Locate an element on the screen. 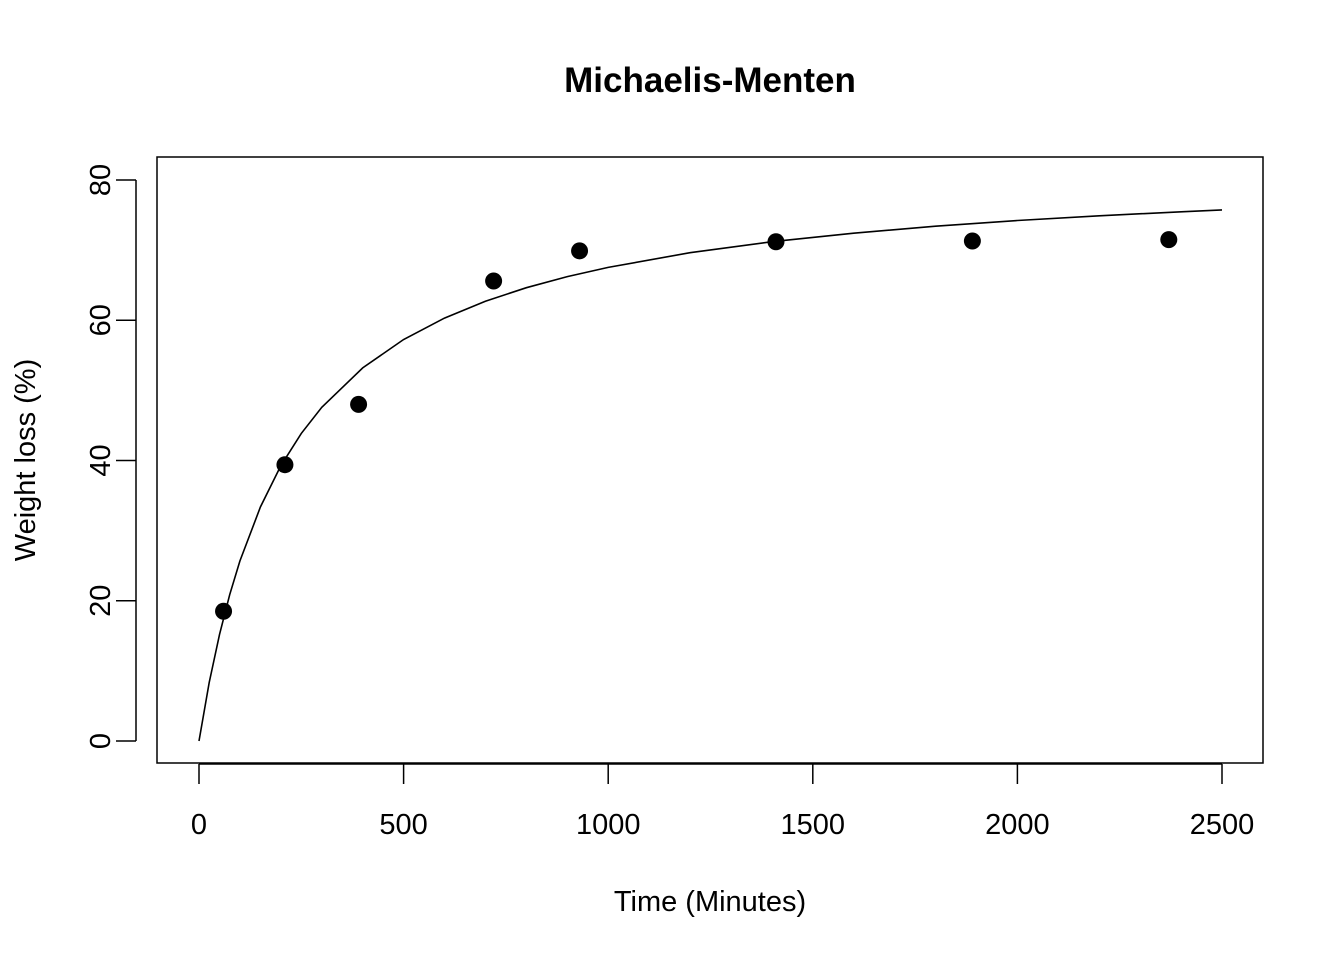 The width and height of the screenshot is (1344, 960). y-axis-label: Weight loss (%) is located at coordinates (26, 460).